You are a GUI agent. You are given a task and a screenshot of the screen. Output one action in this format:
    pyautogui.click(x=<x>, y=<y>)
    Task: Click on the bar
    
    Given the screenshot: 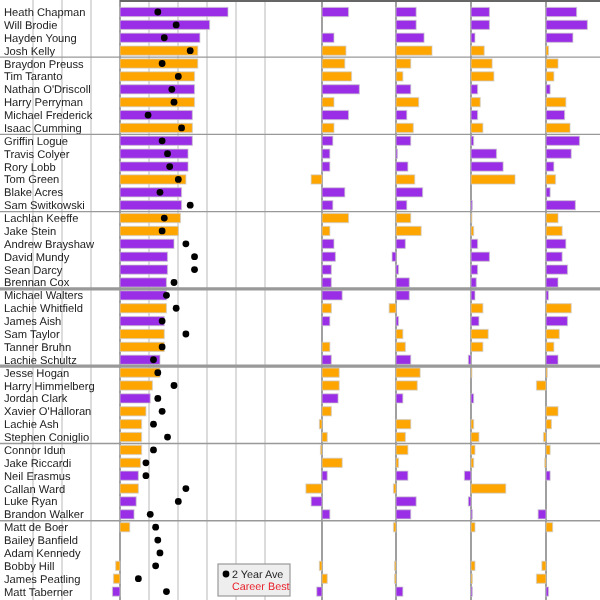 What is the action you would take?
    pyautogui.click(x=335, y=12)
    